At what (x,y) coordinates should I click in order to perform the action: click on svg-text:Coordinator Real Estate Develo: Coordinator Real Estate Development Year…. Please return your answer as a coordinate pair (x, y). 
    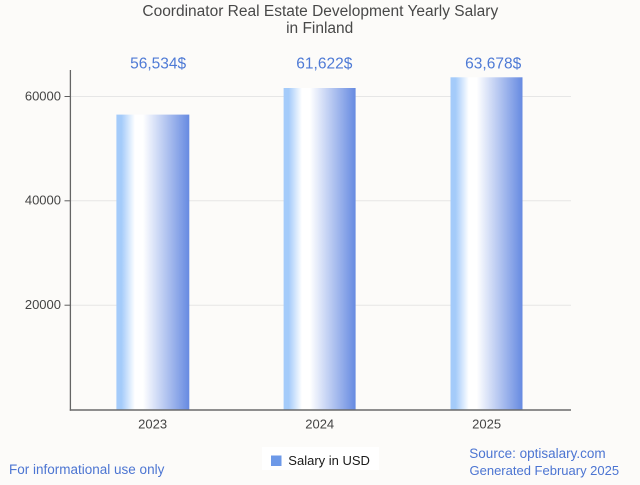
    Looking at the image, I should click on (320, 11).